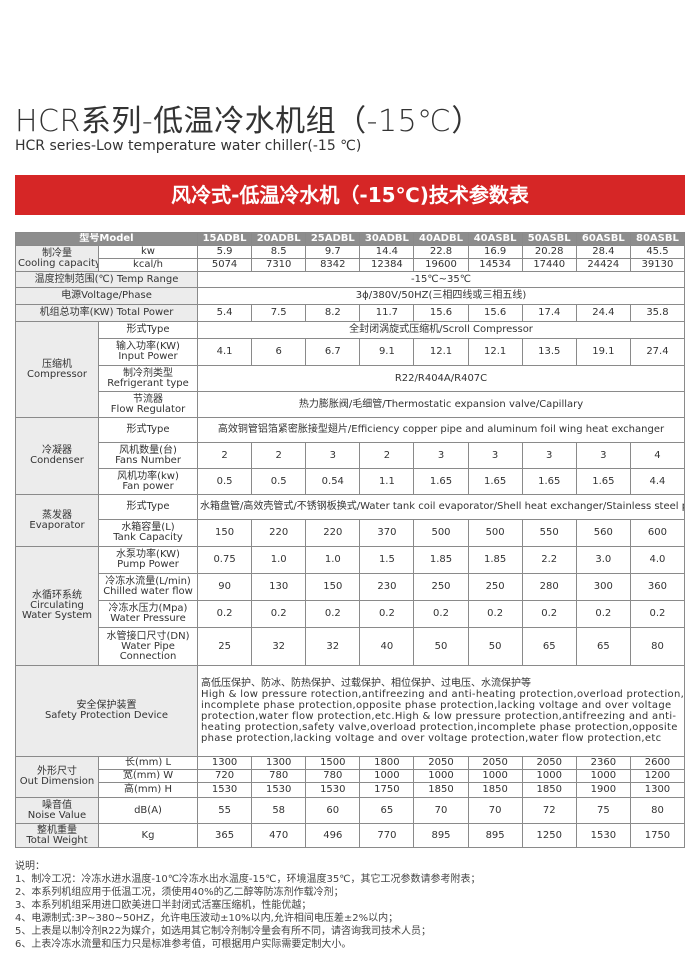 The image size is (700, 975). What do you see at coordinates (225, 239) in the screenshot?
I see `model-cell: 15ADBL` at bounding box center [225, 239].